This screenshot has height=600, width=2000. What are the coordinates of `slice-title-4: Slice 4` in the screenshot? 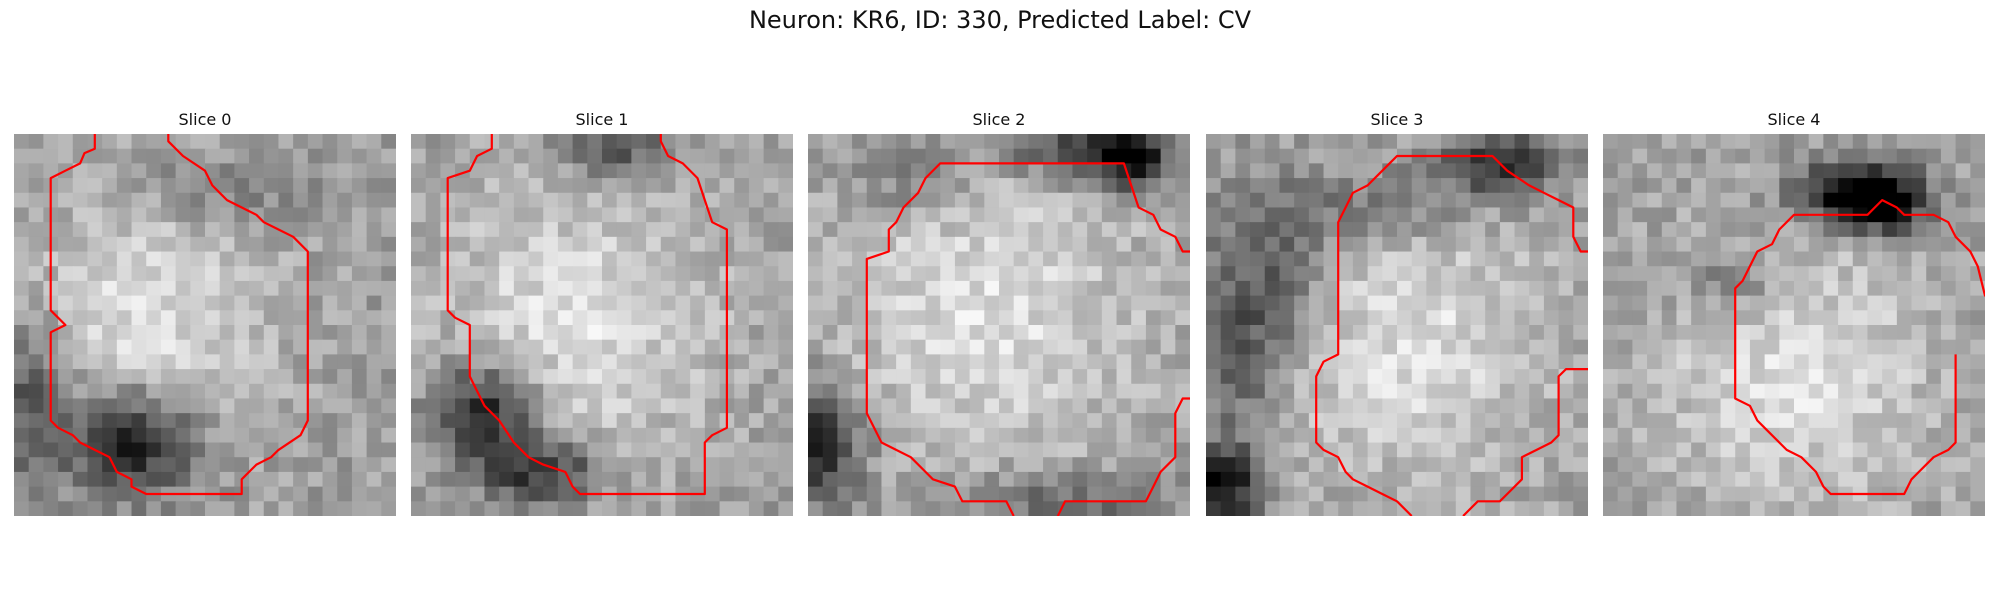 It's located at (1794, 119).